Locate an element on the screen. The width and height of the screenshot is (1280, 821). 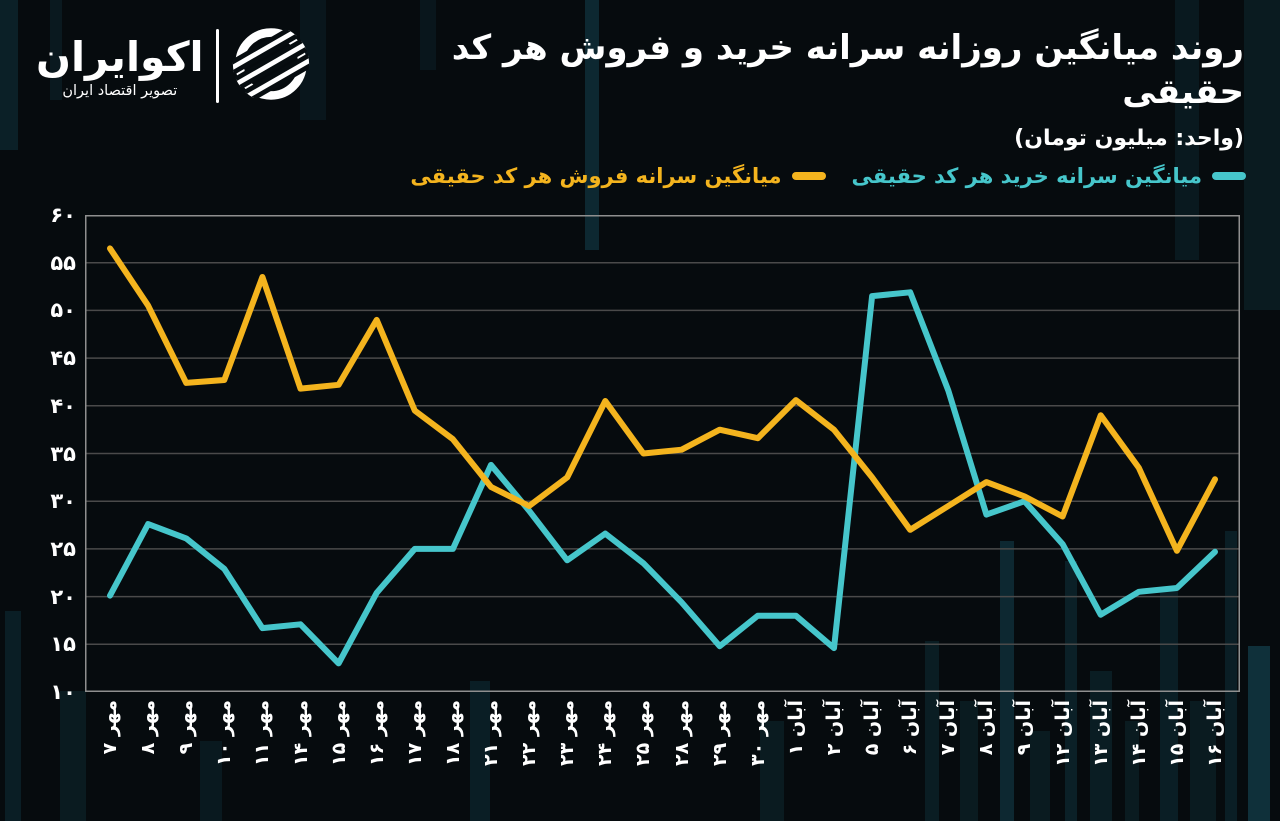
x-tick-label: مهر ۲۹ is located at coordinates (719, 733).